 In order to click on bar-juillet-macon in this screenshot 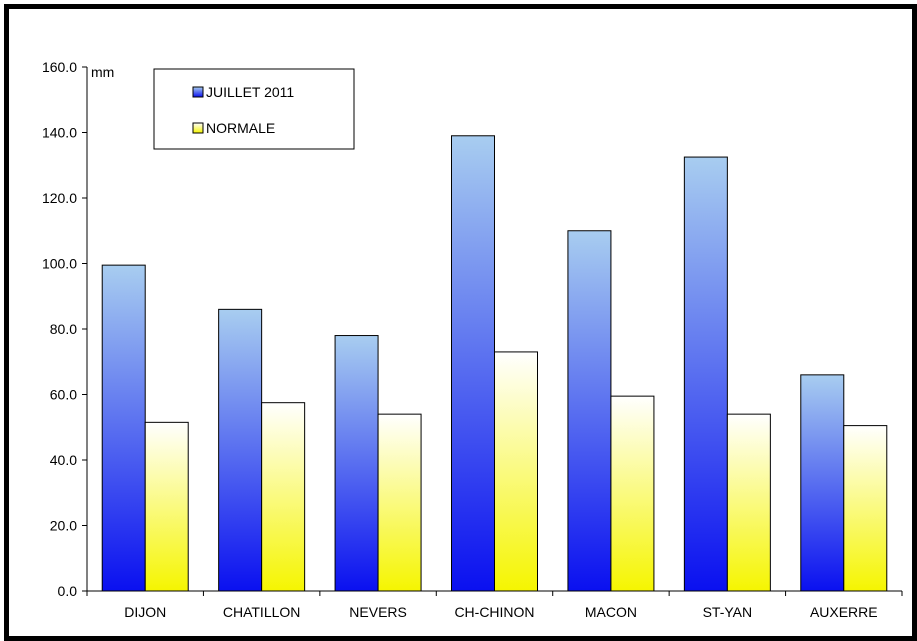, I will do `click(589, 411)`.